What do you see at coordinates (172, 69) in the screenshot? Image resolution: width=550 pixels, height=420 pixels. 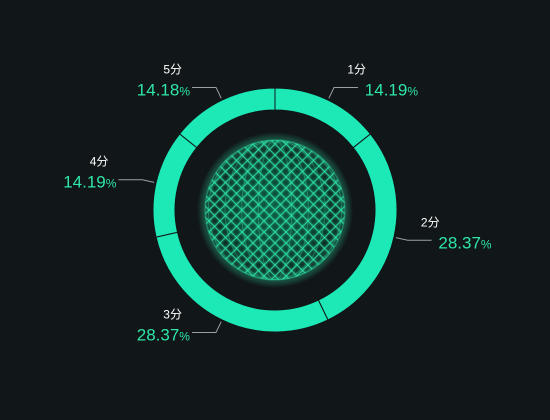 I see `slice-name-label: 5分` at bounding box center [172, 69].